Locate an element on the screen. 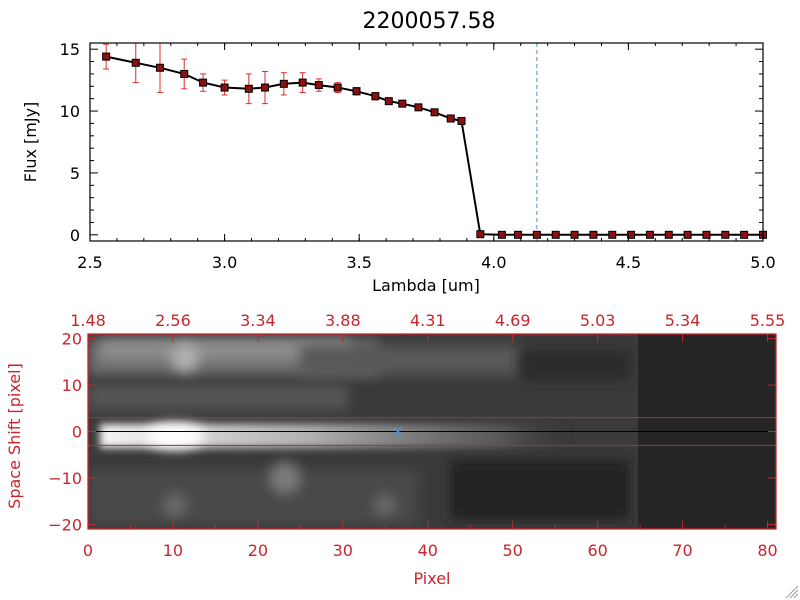  x-tick-label: 3.0 is located at coordinates (224, 262).